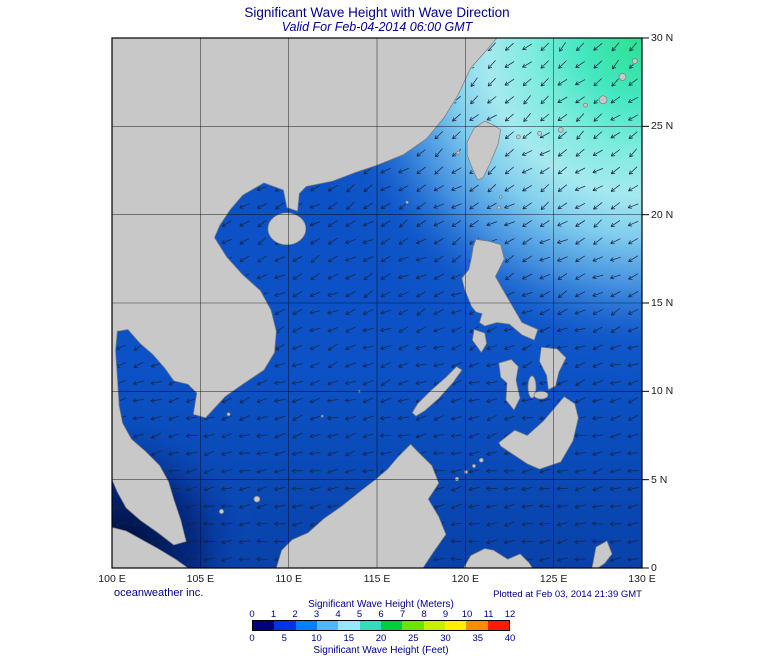 This screenshot has height=665, width=775. I want to click on credit-plotted-time: Plotted at Feb 03, 2014 21:39 GMT, so click(567, 594).